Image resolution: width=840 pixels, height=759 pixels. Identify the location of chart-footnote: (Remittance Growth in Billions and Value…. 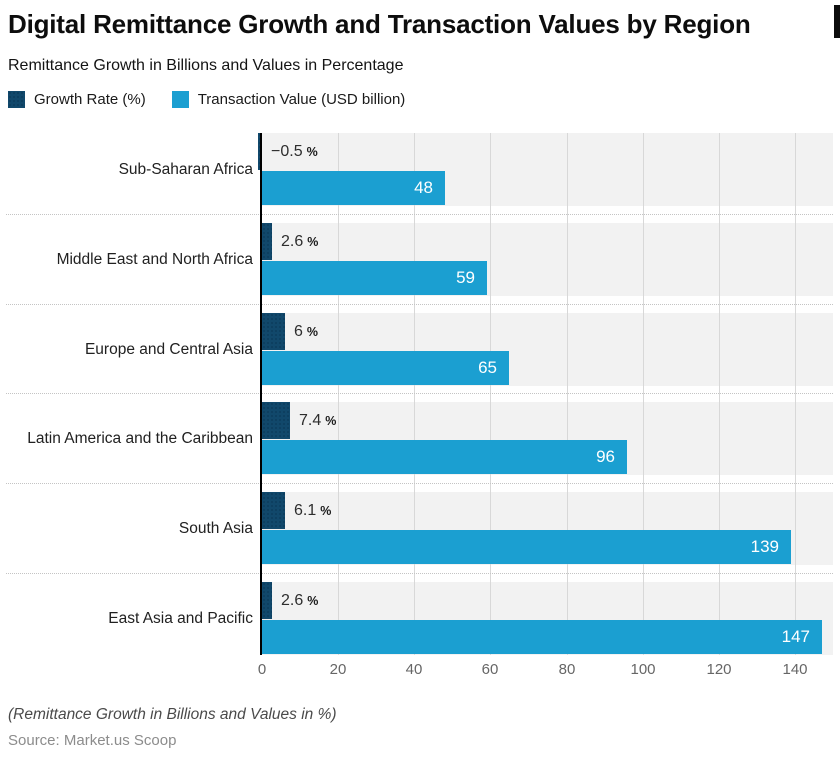
(172, 714).